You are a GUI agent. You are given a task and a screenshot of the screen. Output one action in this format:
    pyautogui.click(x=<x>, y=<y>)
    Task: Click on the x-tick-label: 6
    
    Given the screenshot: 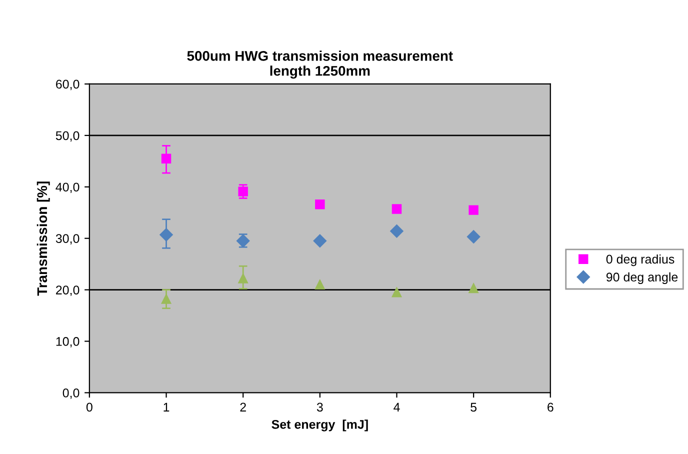 What is the action you would take?
    pyautogui.click(x=551, y=407)
    